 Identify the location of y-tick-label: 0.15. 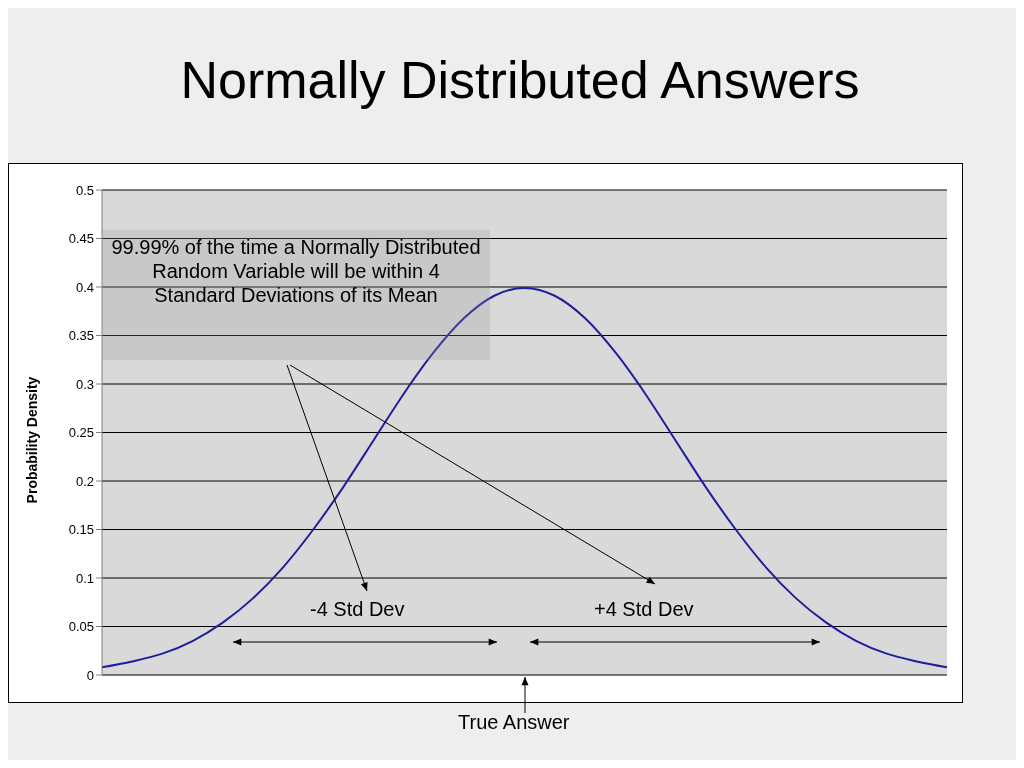
(81, 530).